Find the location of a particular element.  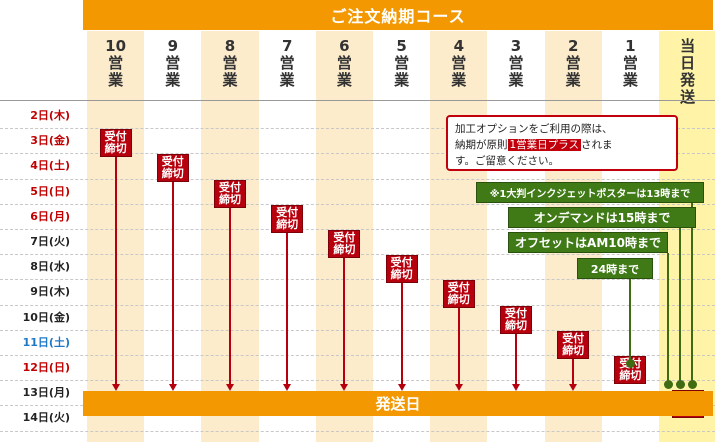

note-text-1: 加工オプションをご利用の際は、 is located at coordinates (534, 129).